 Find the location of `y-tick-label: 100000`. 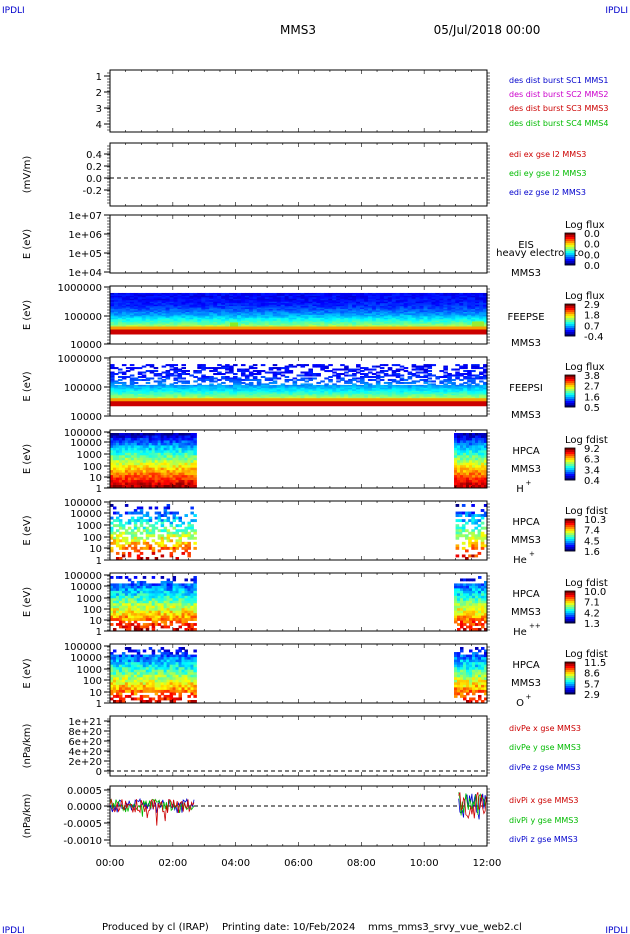

y-tick-label: 100000 is located at coordinates (83, 388).